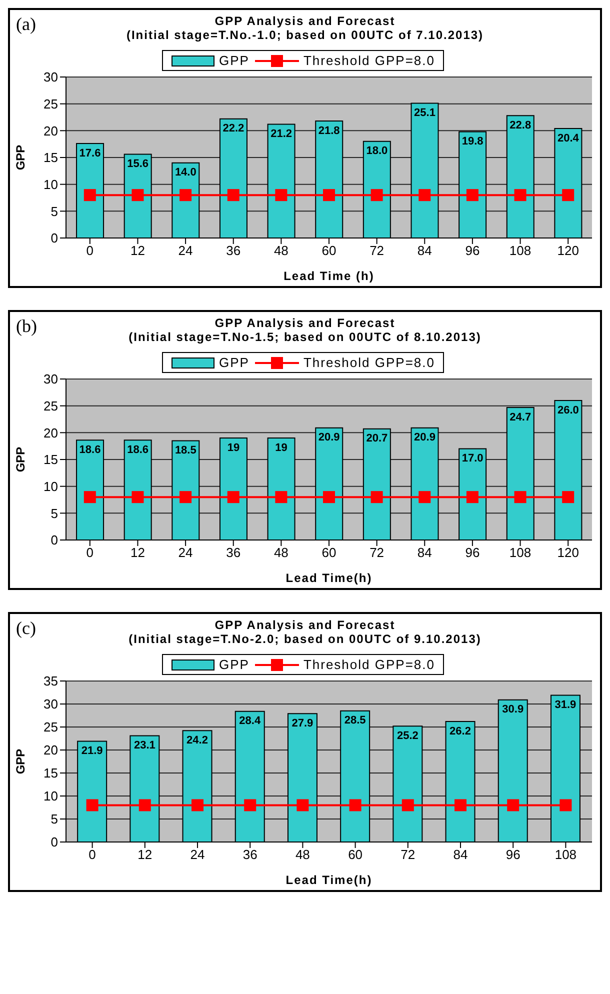  What do you see at coordinates (473, 142) in the screenshot?
I see `data-label: 19.8` at bounding box center [473, 142].